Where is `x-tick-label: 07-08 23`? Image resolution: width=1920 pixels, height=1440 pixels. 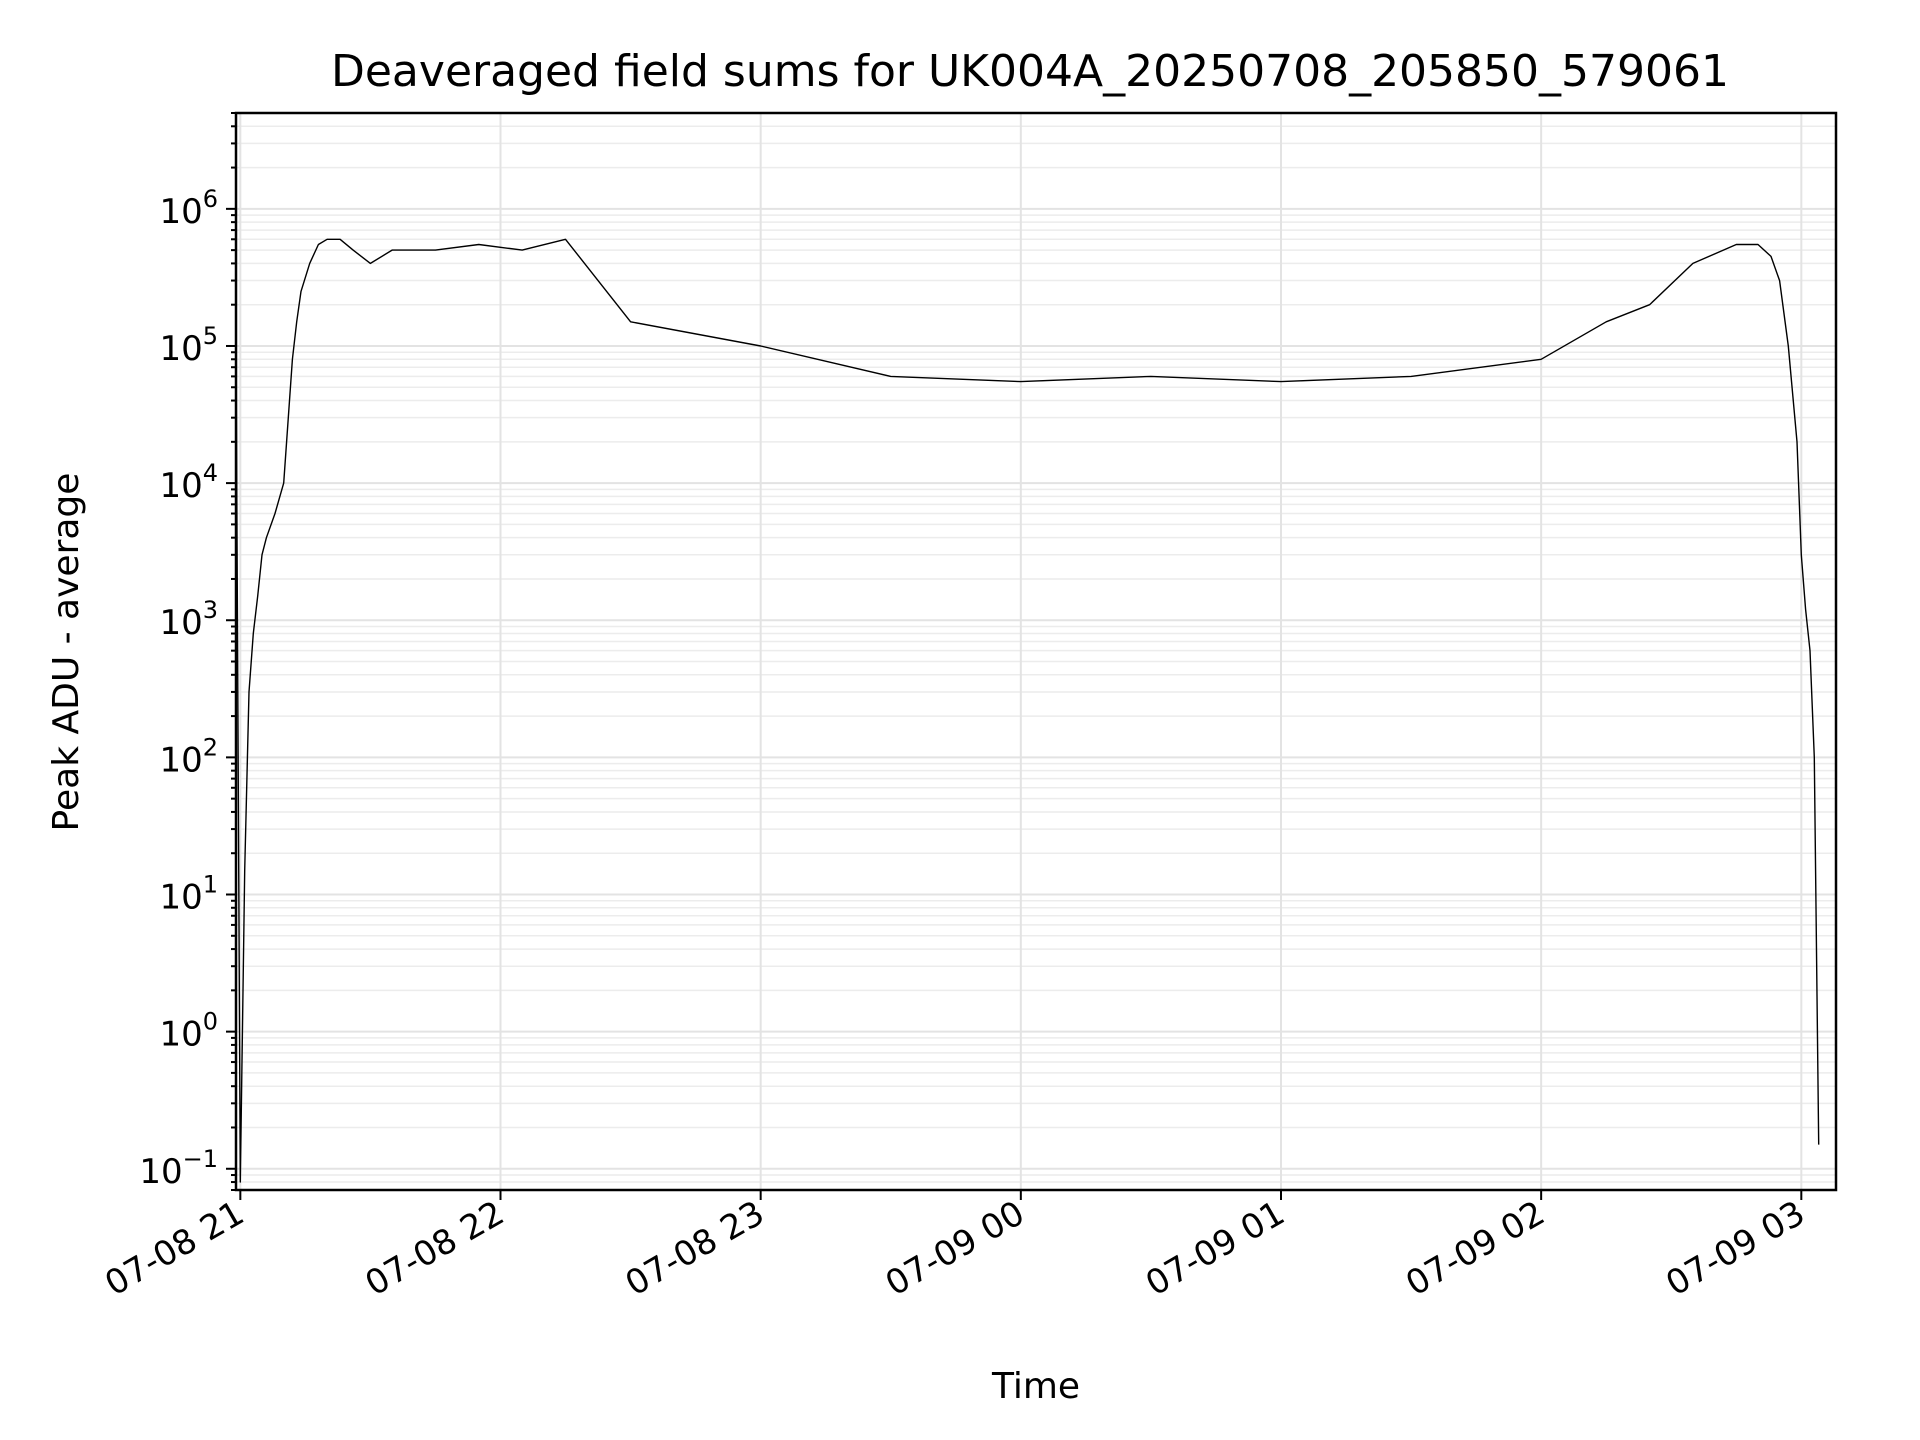 x-tick-label: 07-08 23 is located at coordinates (695, 1248).